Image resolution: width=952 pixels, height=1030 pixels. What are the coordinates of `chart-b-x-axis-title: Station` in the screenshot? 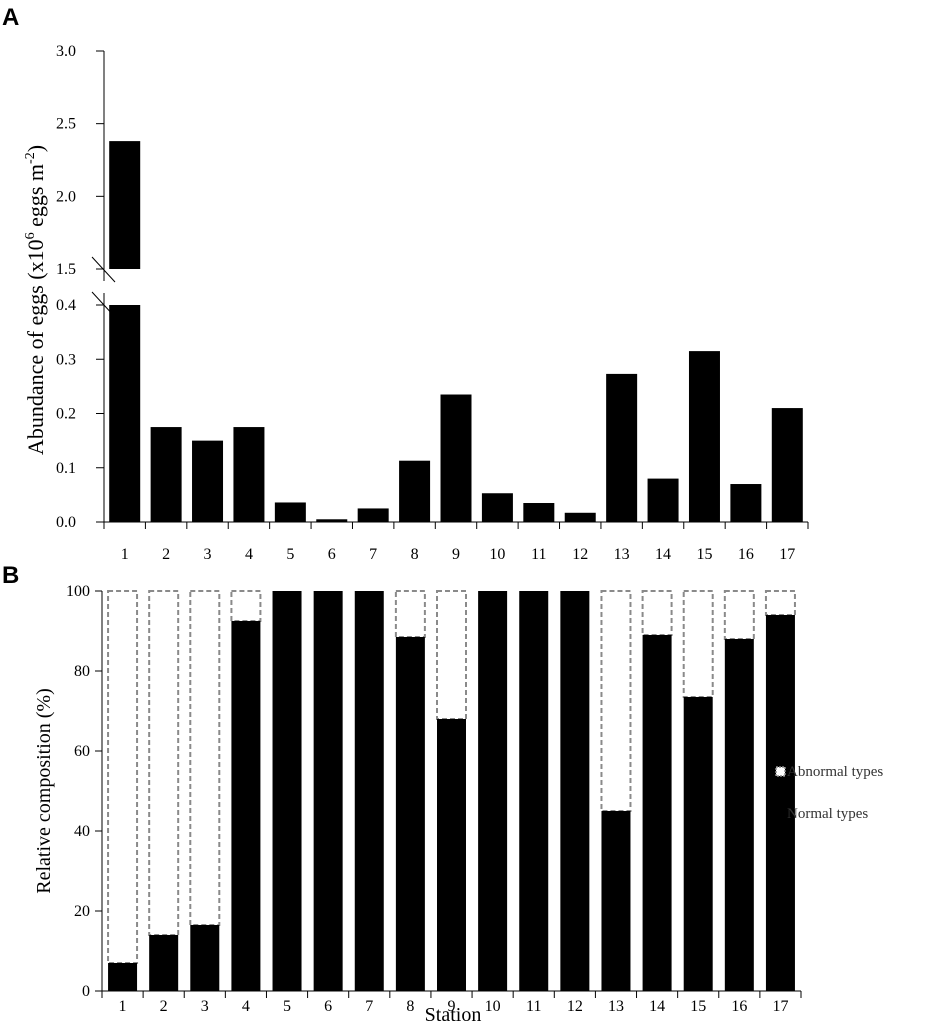 It's located at (453, 1015).